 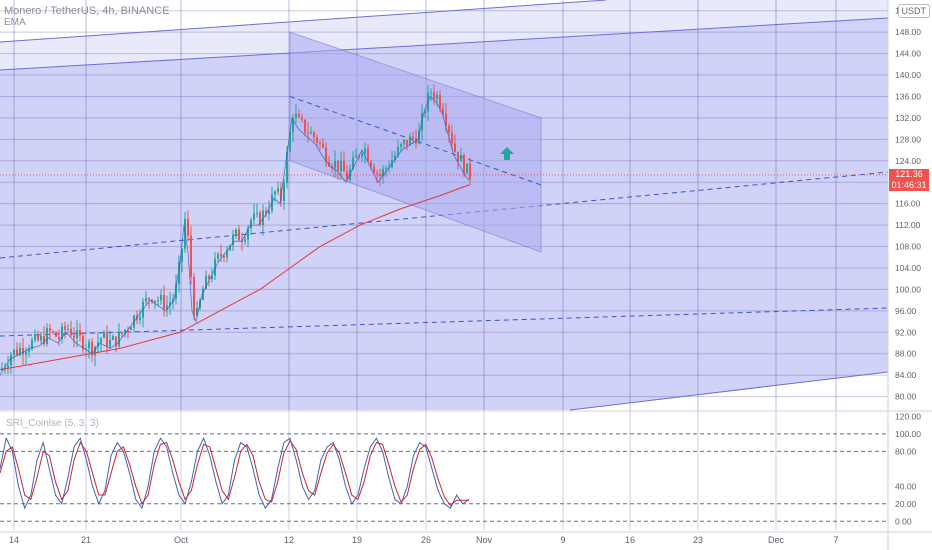 I want to click on y-tick-label-9: 116.00, so click(x=908, y=204).